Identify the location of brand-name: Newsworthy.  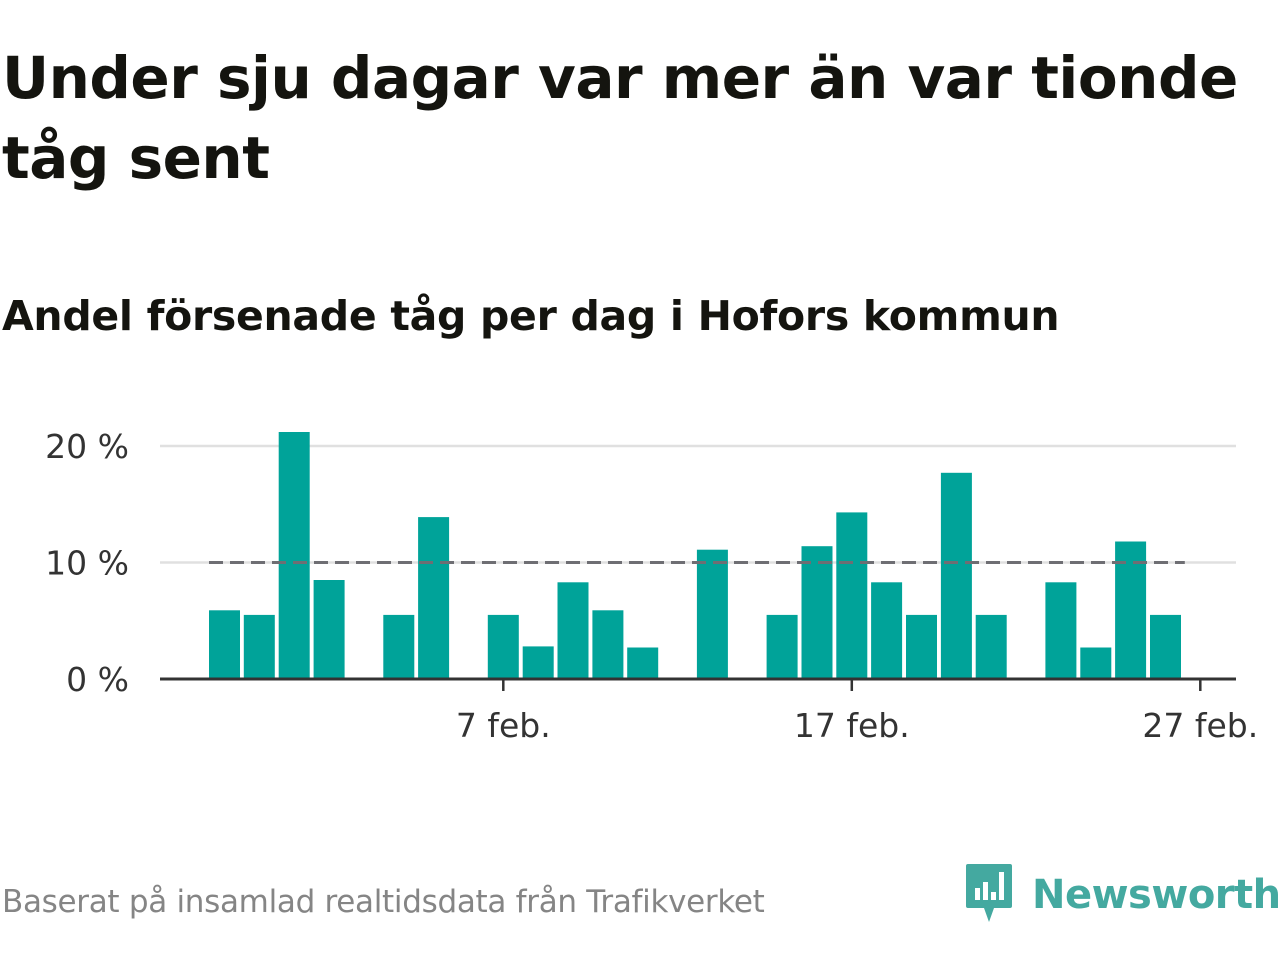
(1156, 895).